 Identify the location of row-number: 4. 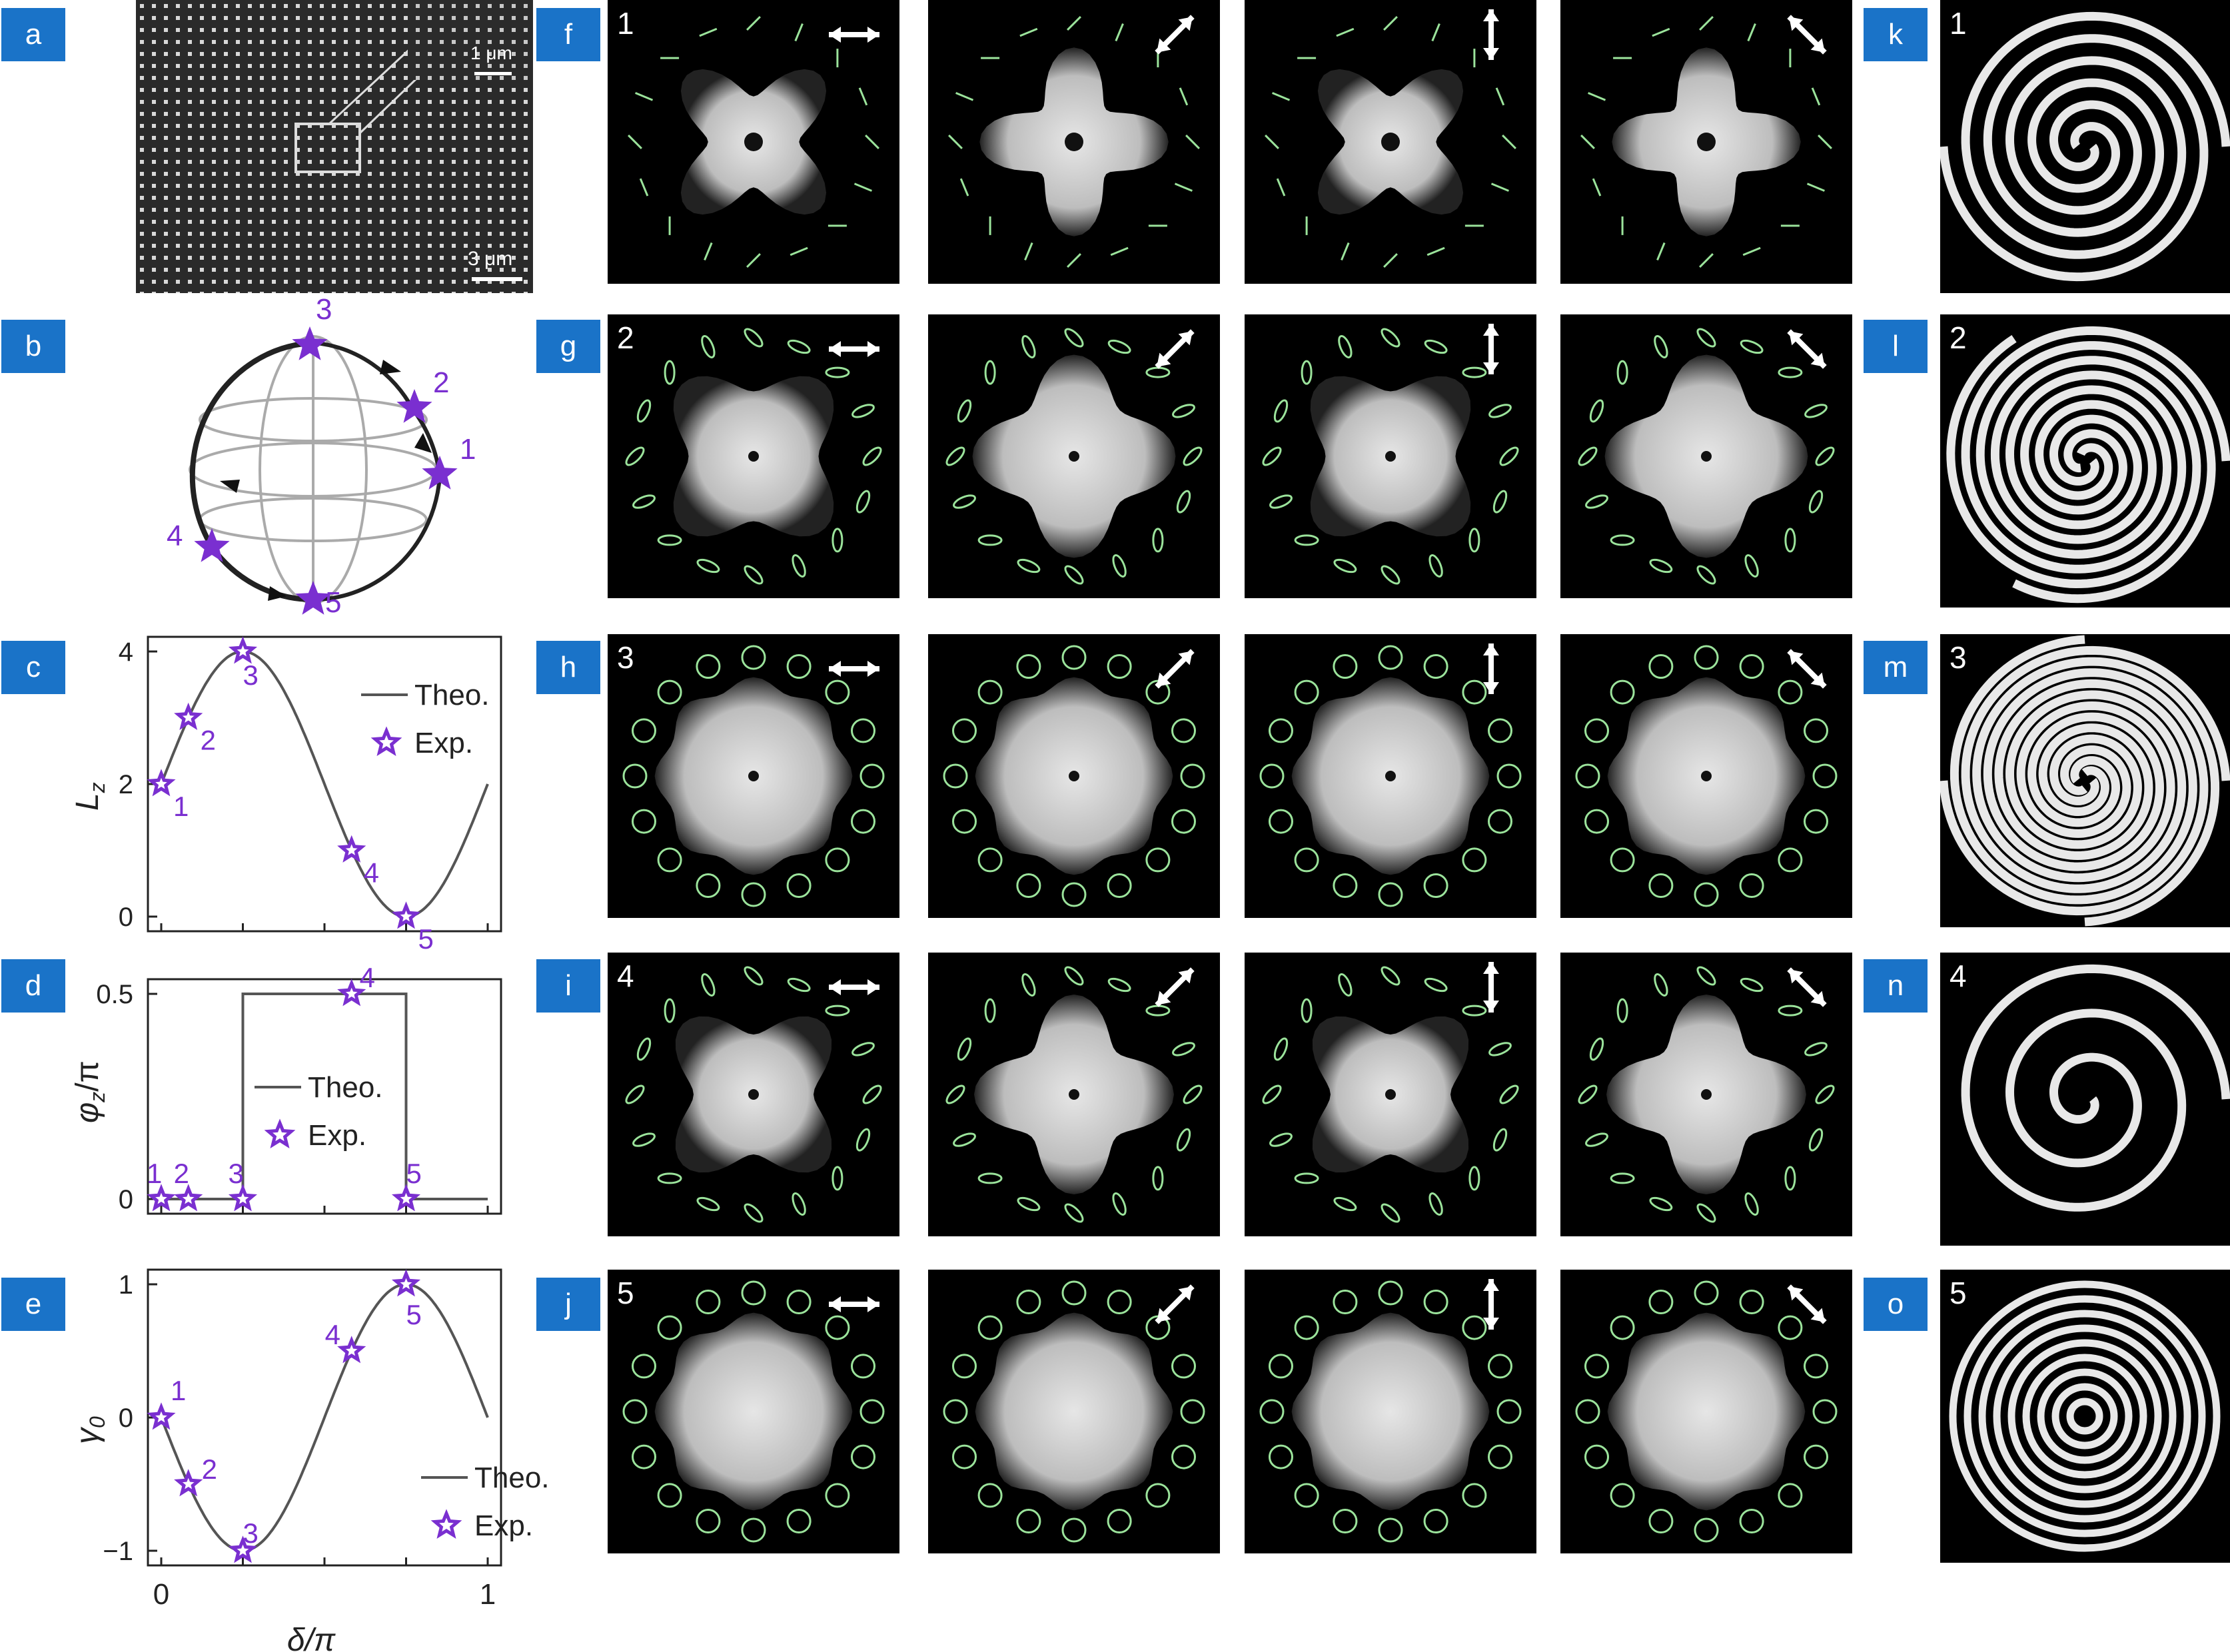
(1959, 976).